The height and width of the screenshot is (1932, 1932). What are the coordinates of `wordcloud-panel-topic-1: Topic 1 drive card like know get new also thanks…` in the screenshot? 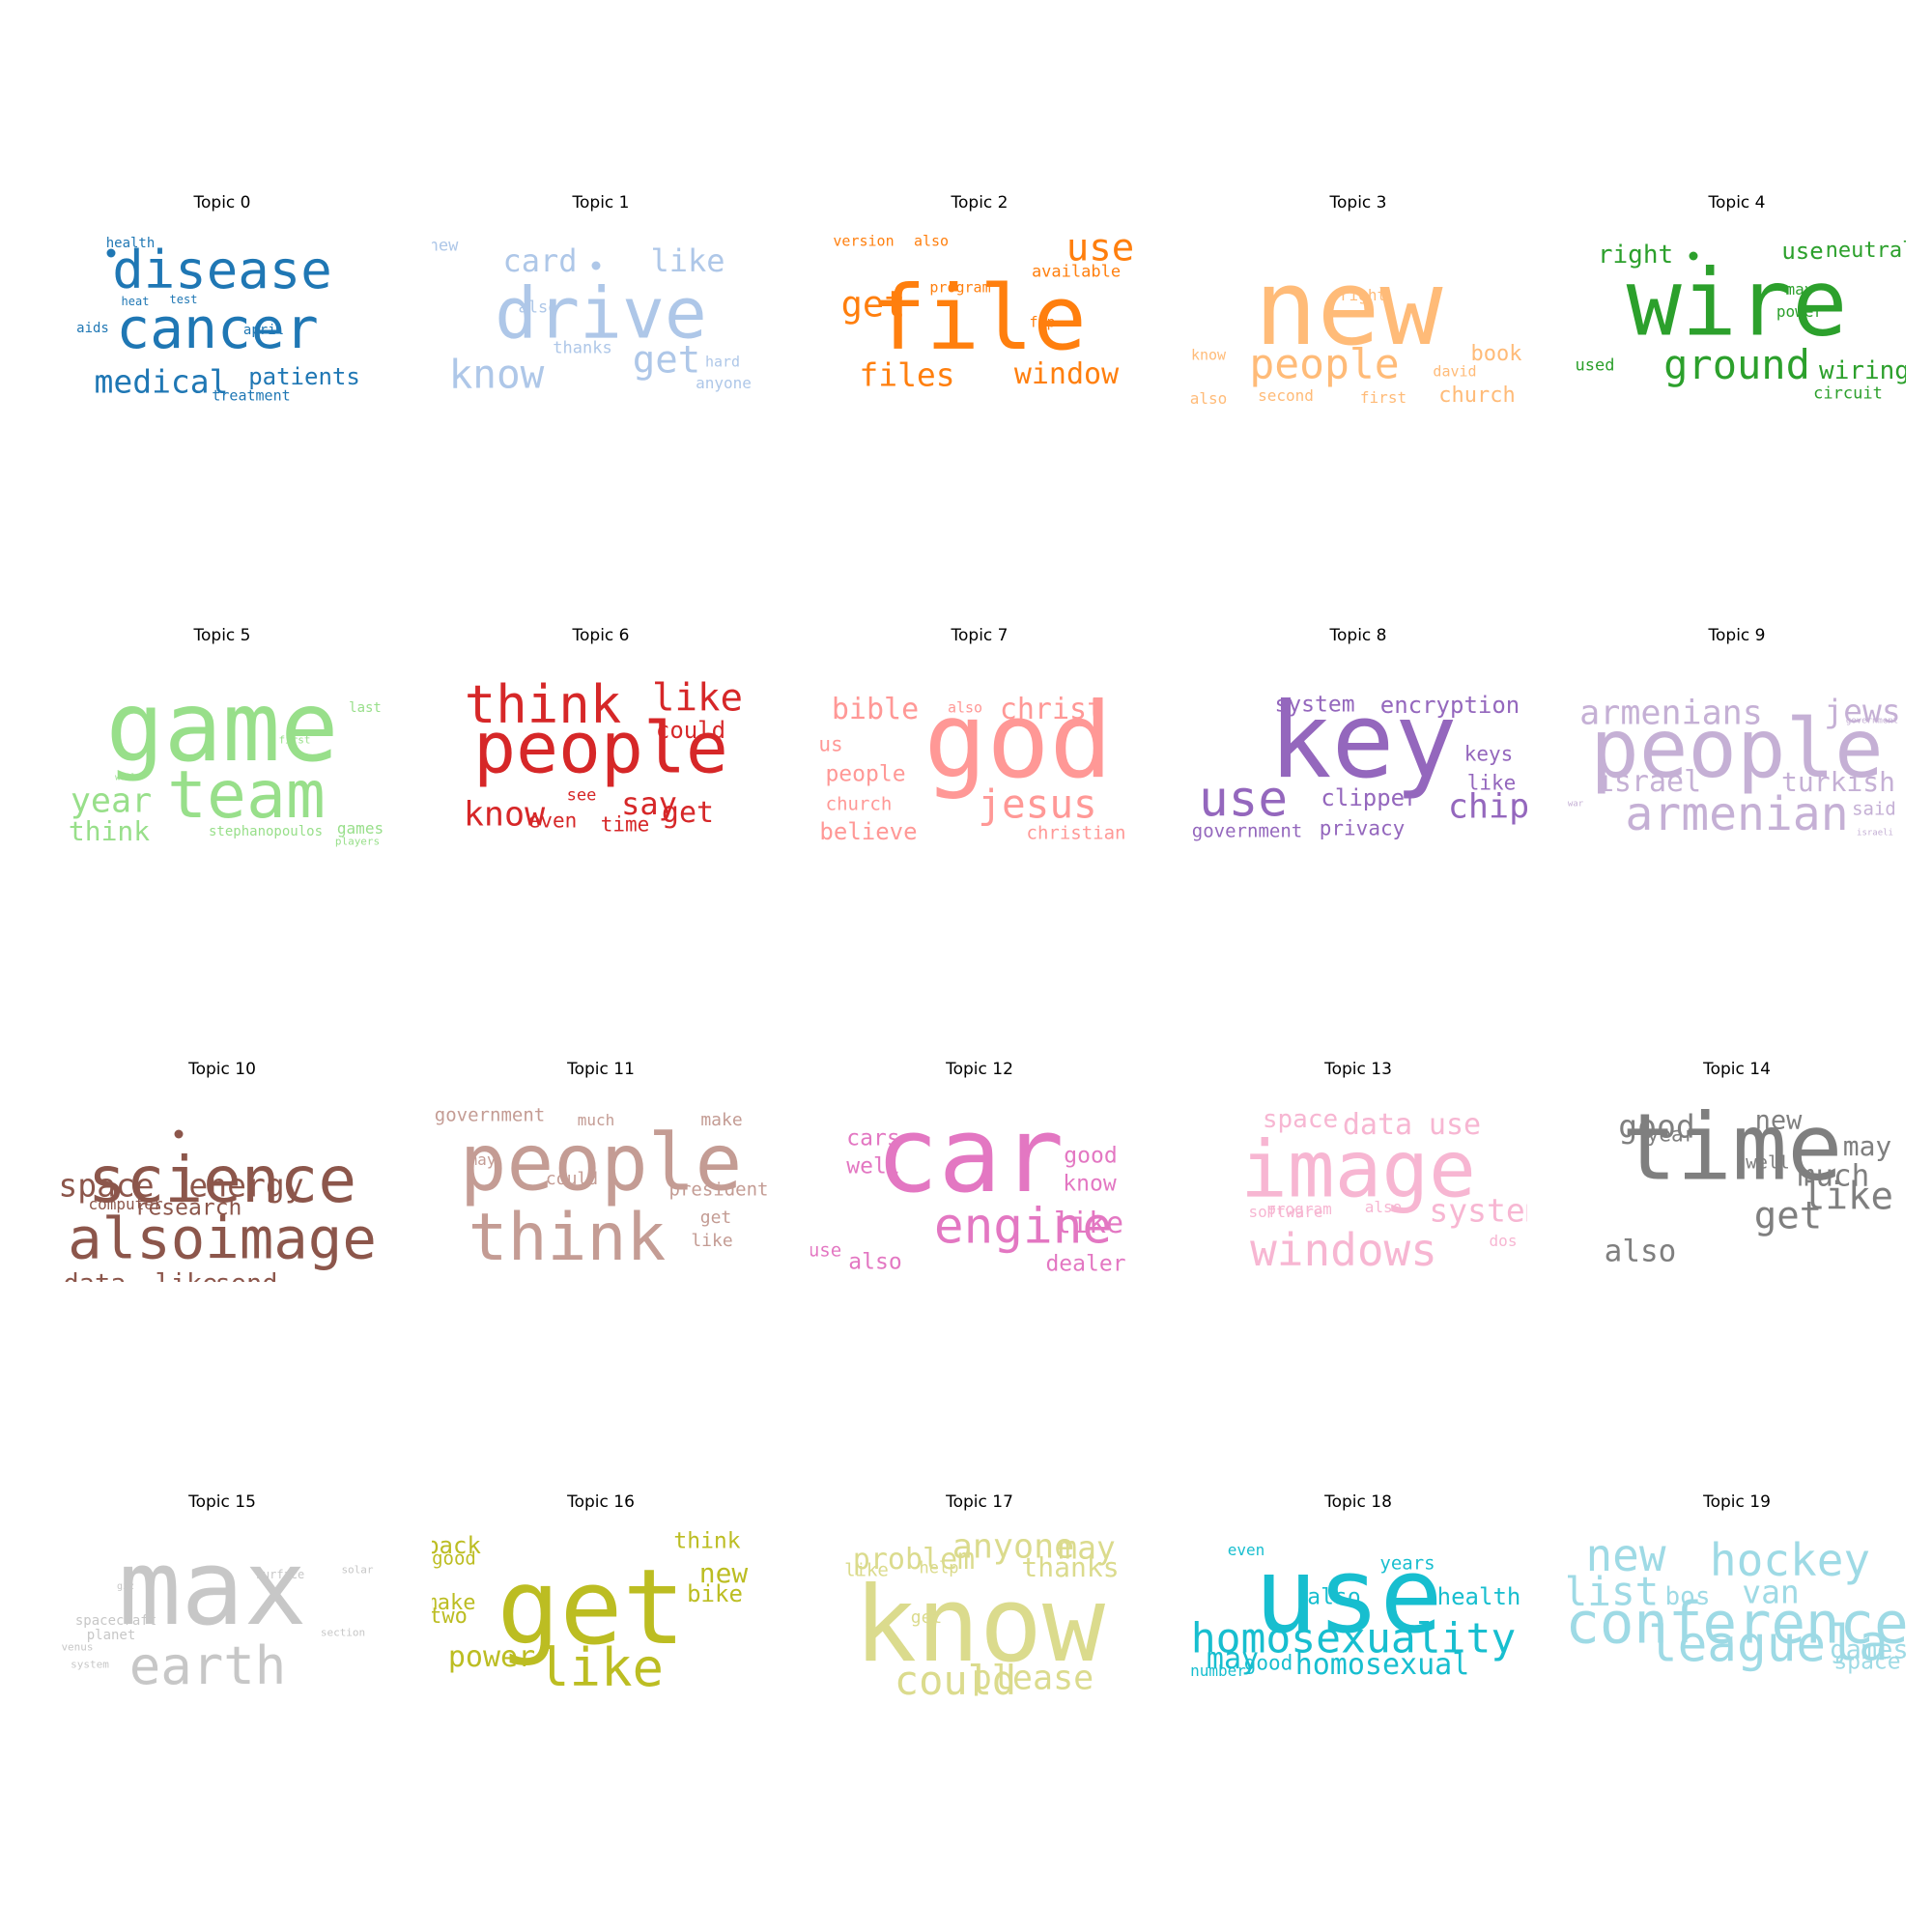 It's located at (601, 304).